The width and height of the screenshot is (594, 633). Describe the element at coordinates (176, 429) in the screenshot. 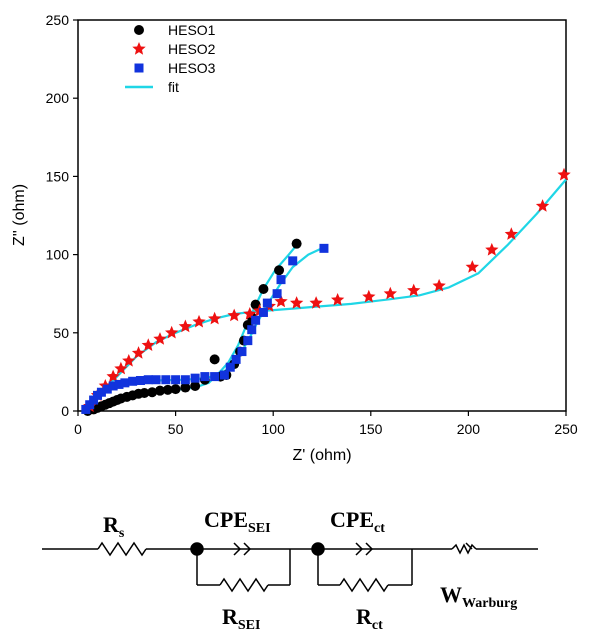

I see `x-tick-label: 50` at that location.